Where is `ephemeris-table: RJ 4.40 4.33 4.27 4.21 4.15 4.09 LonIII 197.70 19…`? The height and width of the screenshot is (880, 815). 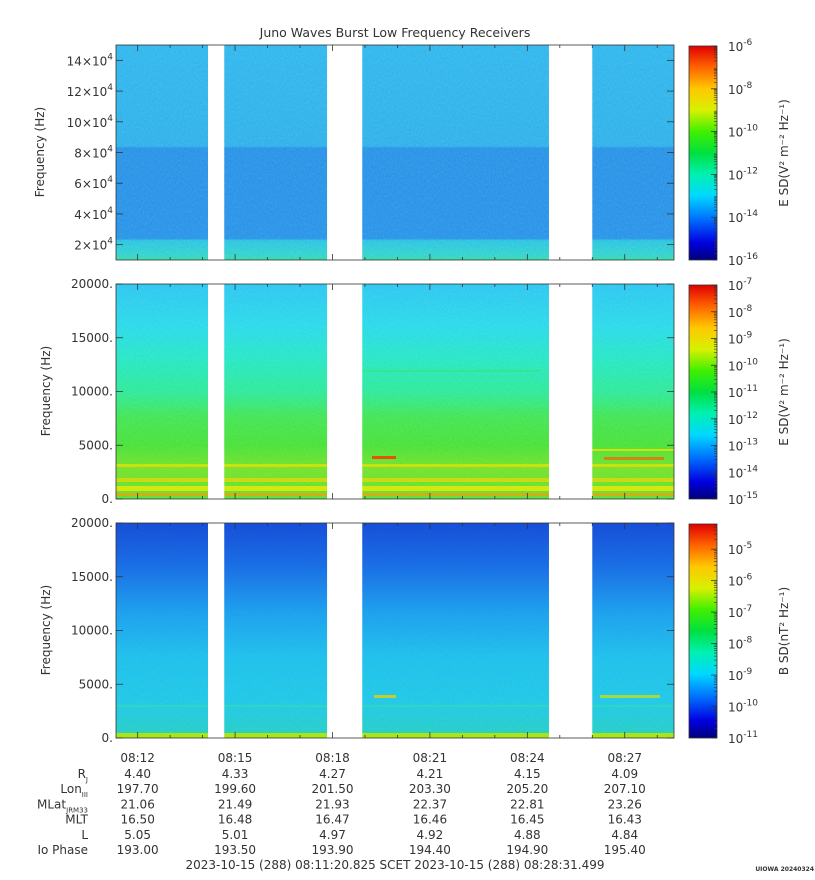 ephemeris-table: RJ 4.40 4.33 4.27 4.21 4.15 4.09 LonIII 197.70 19… is located at coordinates (341, 812).